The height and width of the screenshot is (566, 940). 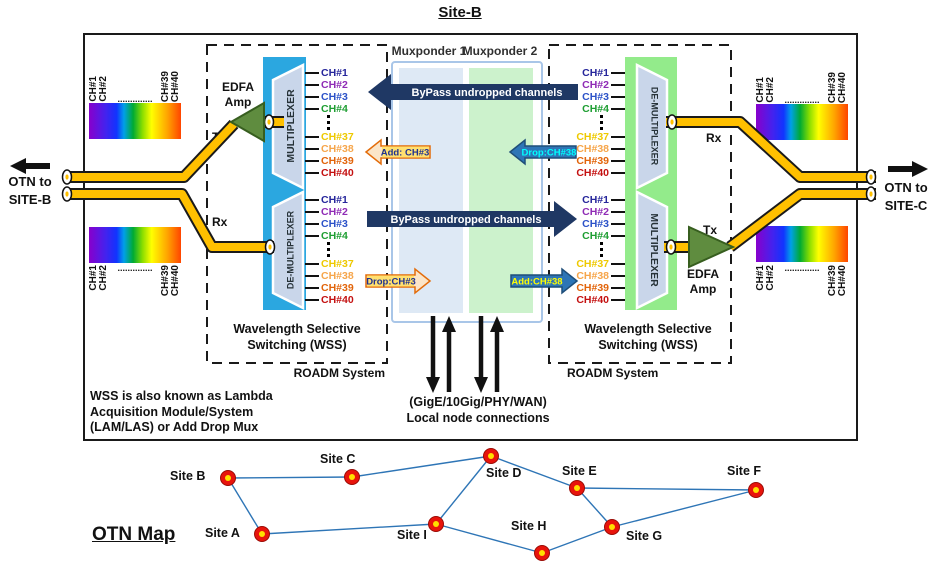 I want to click on muxponder-2-header: Muxponder 2, so click(x=500, y=51).